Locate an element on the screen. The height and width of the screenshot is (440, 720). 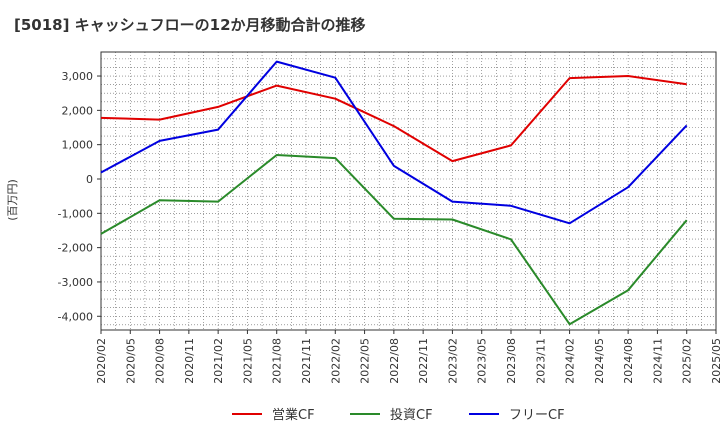
x-tick-label: 2021/11 is located at coordinates (306, 361).